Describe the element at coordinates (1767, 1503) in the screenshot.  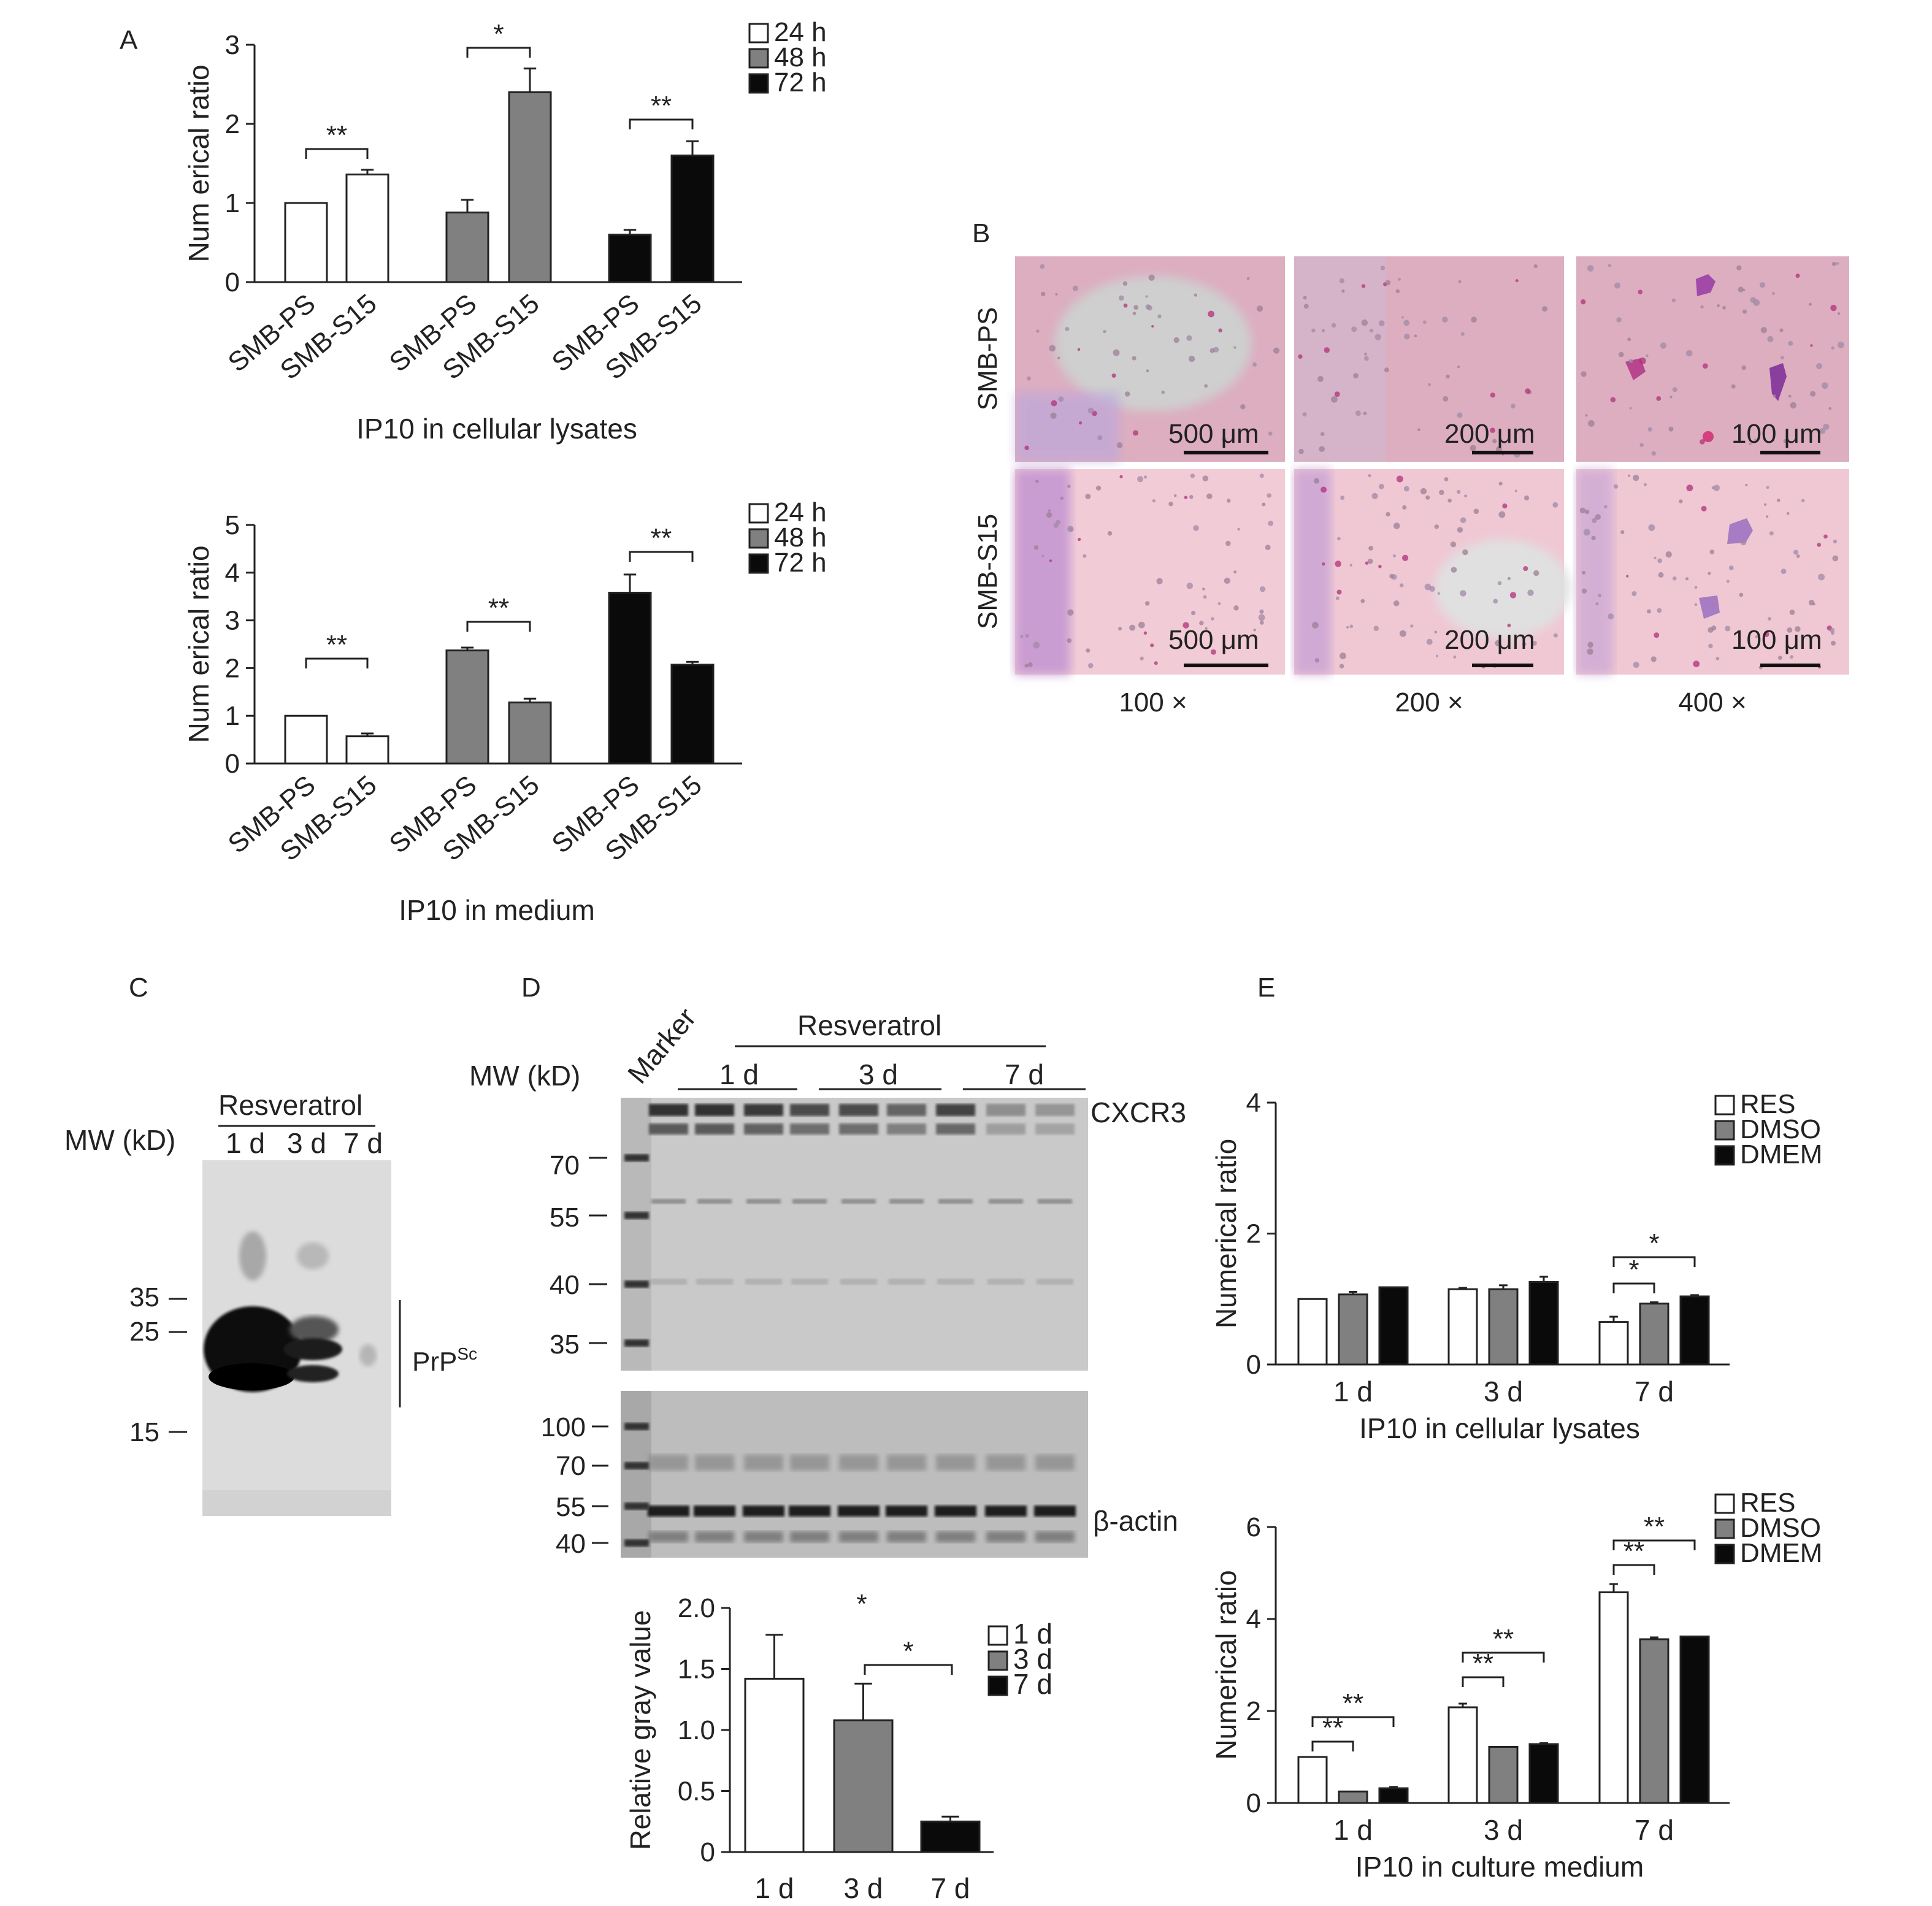
I see `legend-label: RES` at that location.